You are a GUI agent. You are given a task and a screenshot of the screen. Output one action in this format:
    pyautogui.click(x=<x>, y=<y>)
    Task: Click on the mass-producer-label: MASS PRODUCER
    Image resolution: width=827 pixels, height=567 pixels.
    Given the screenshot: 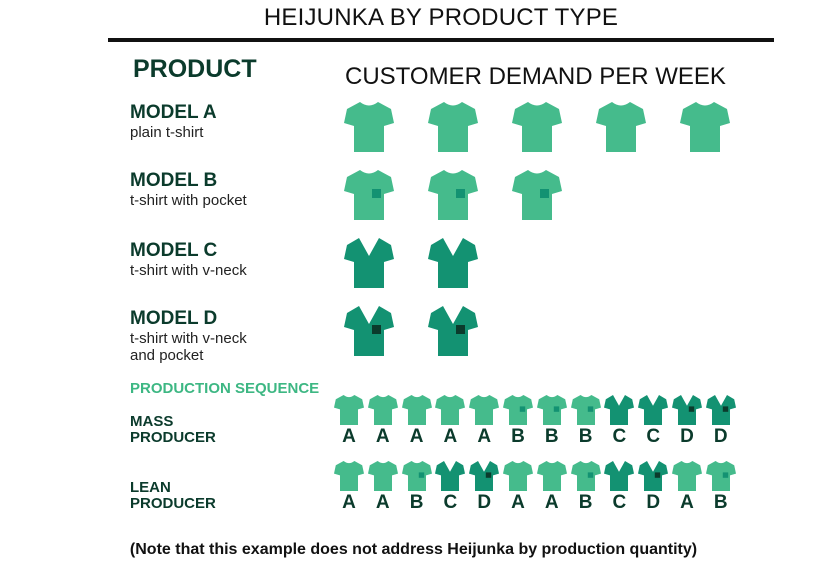 What is the action you would take?
    pyautogui.click(x=173, y=430)
    